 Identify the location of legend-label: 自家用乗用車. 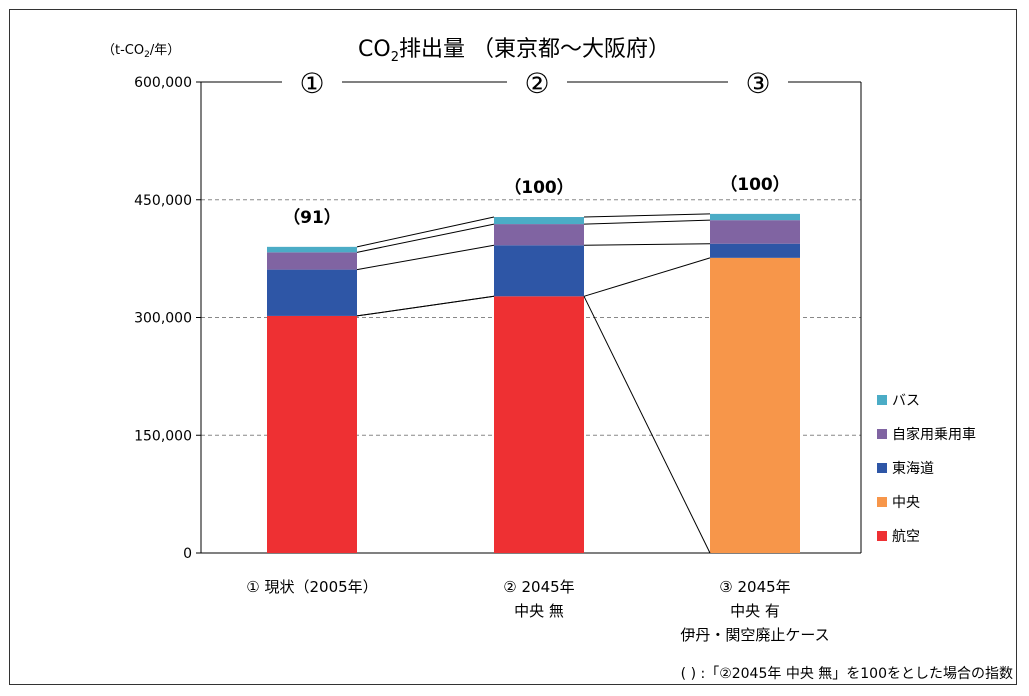
(934, 434).